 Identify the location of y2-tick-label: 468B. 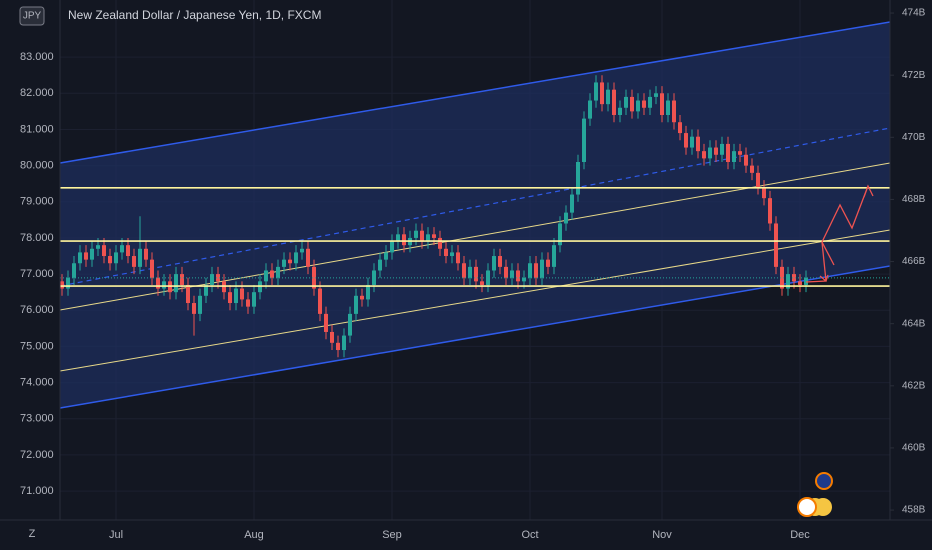
(914, 199).